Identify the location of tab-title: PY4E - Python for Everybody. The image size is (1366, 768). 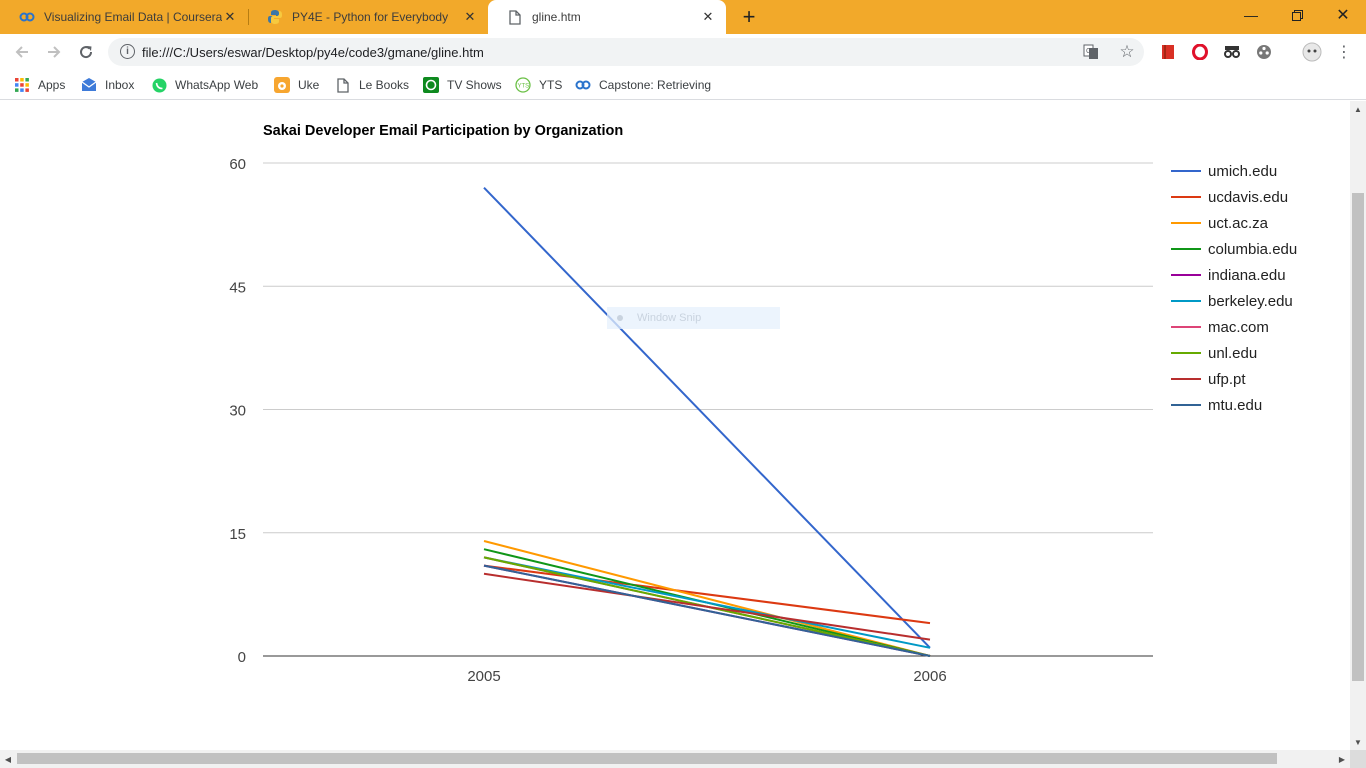
(370, 17).